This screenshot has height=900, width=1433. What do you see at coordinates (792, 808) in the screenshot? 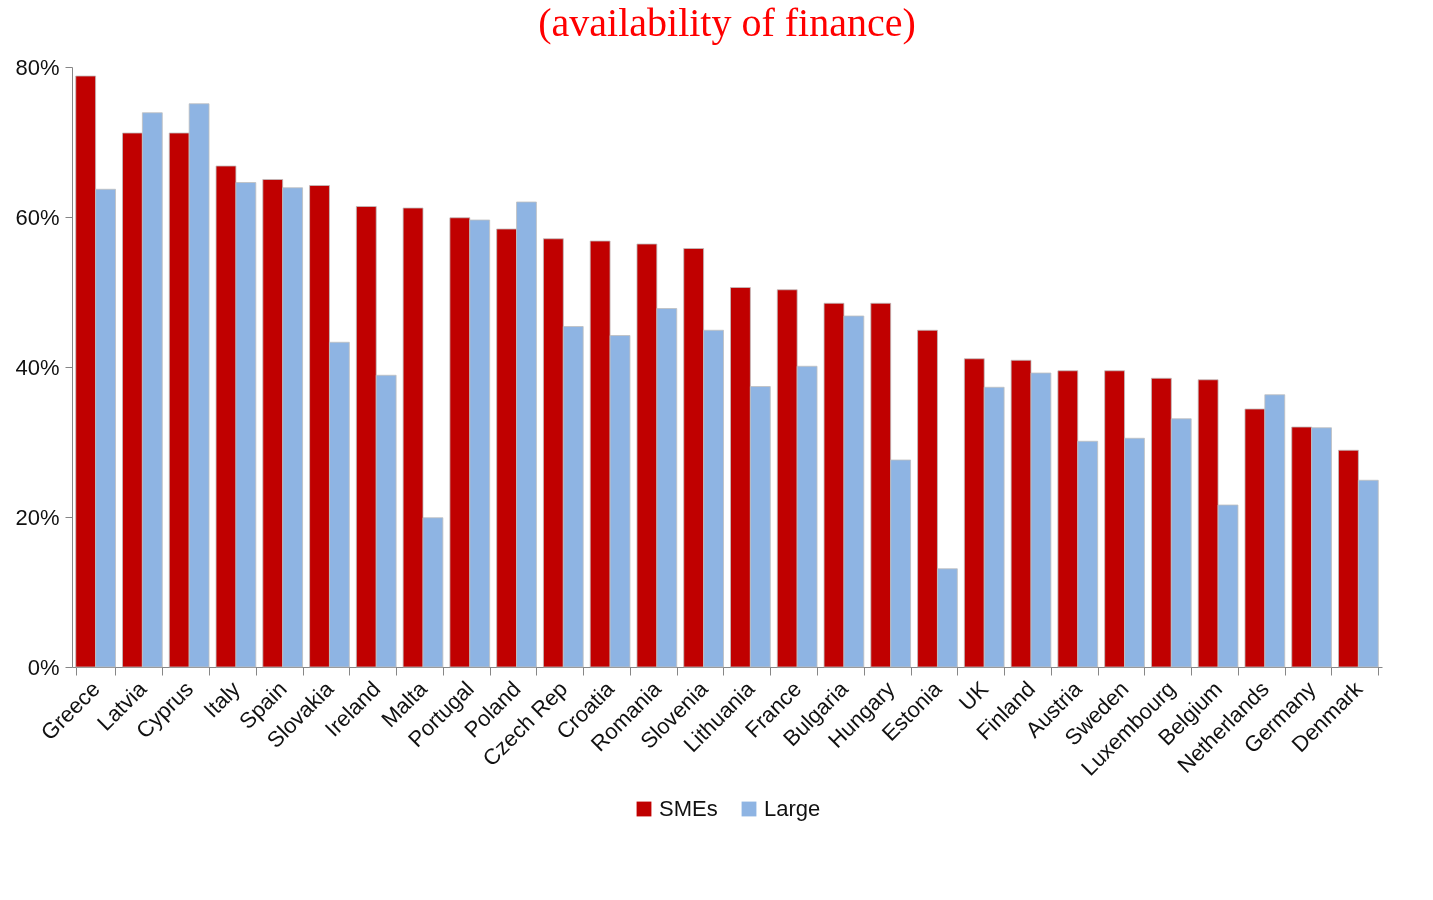
I see `legend-label: Large` at bounding box center [792, 808].